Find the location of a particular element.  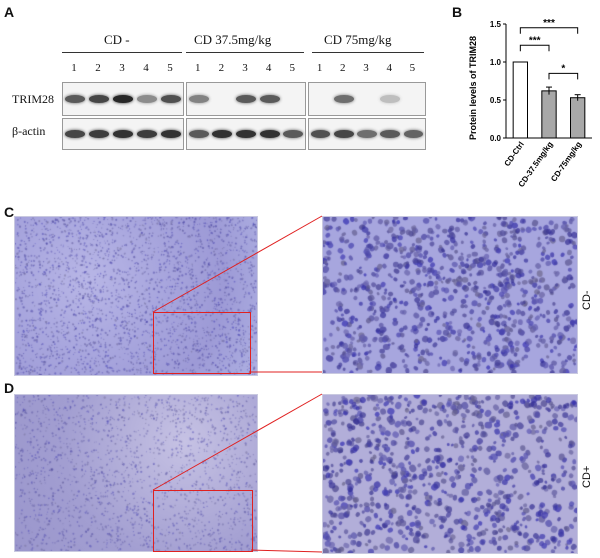

histology-c-overview is located at coordinates (136, 296).